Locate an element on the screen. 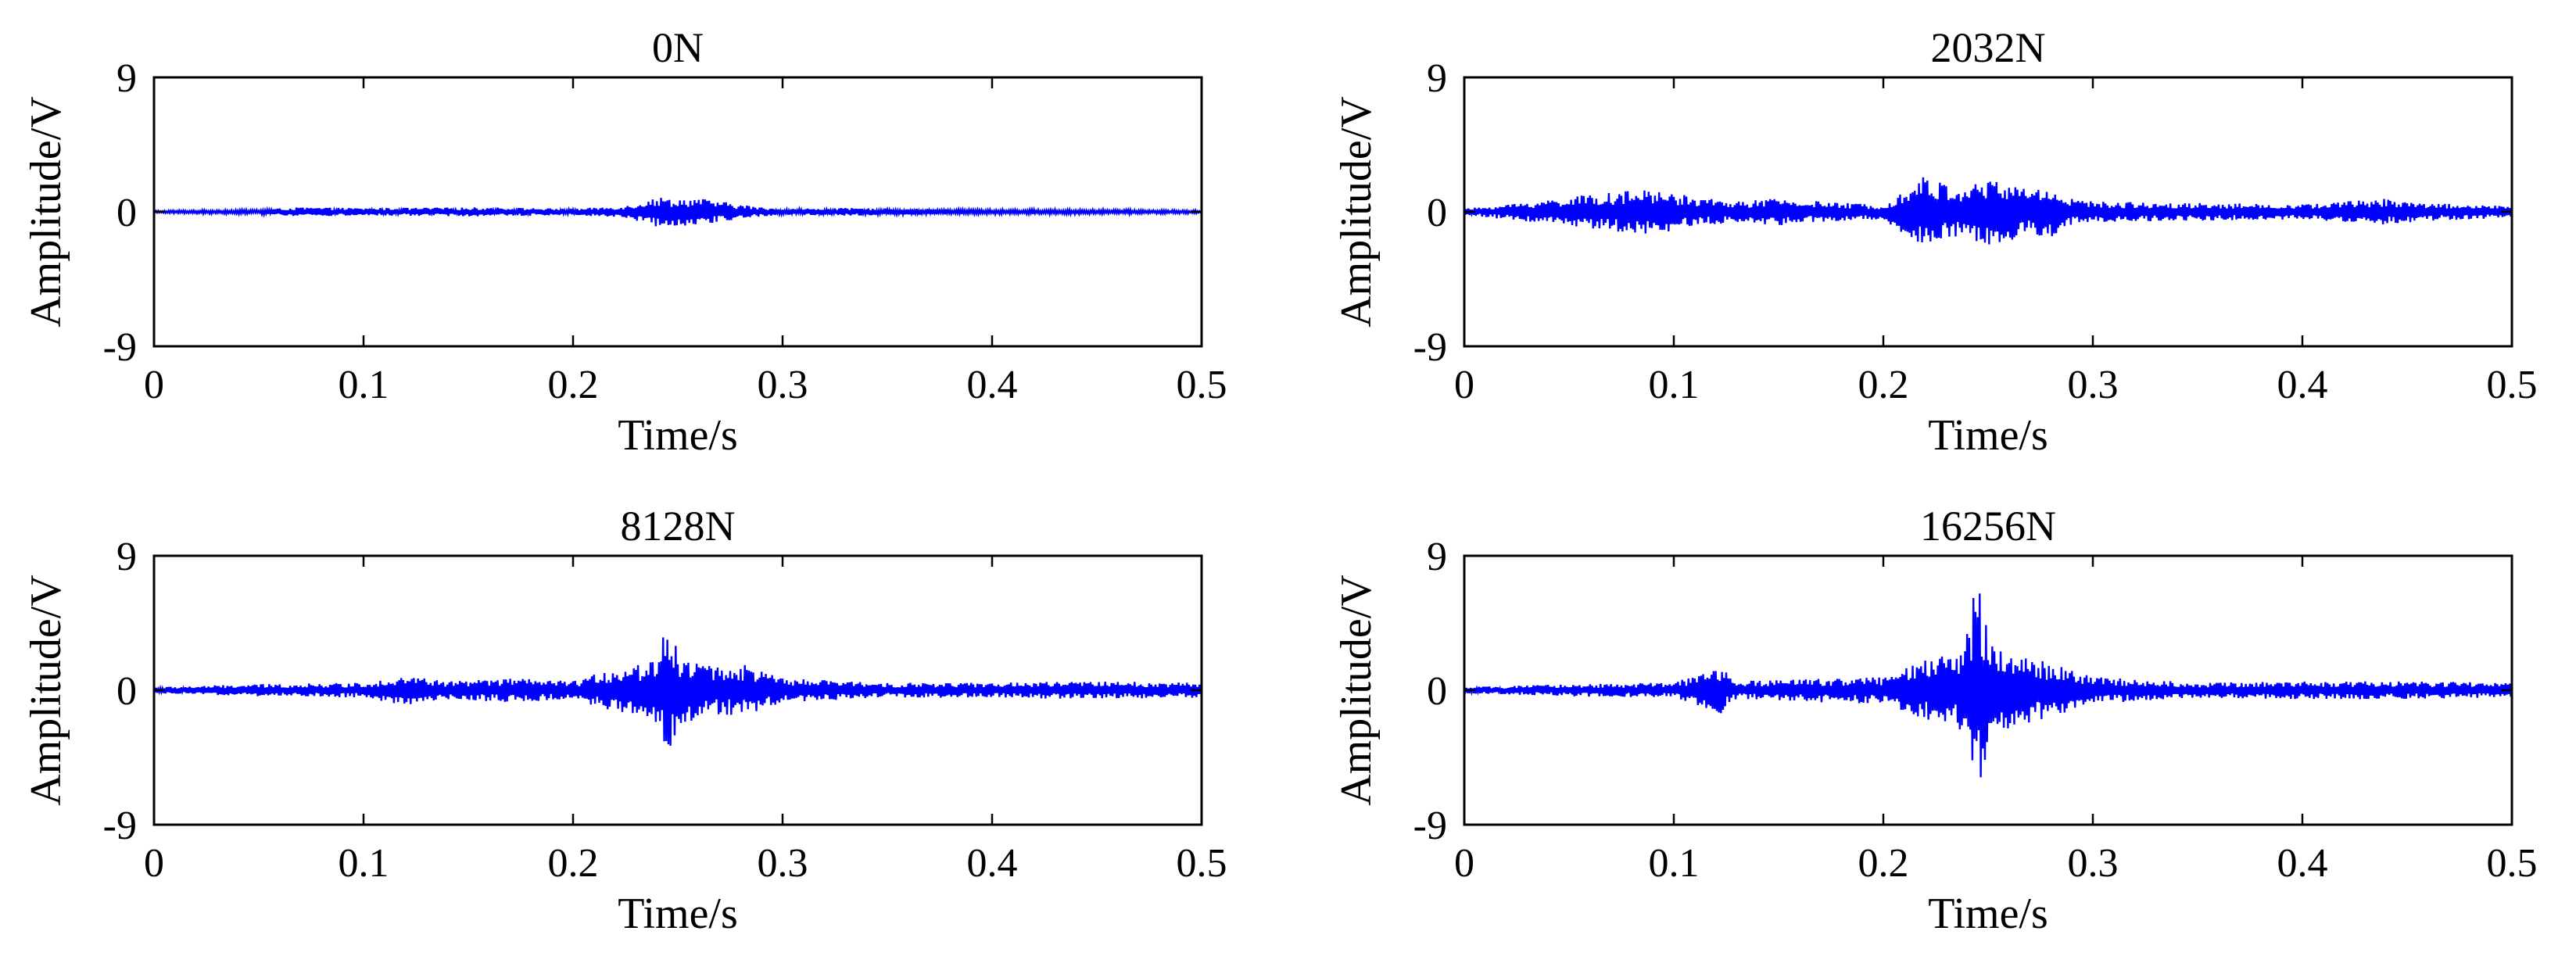  panel-title: 2032N is located at coordinates (1989, 47).